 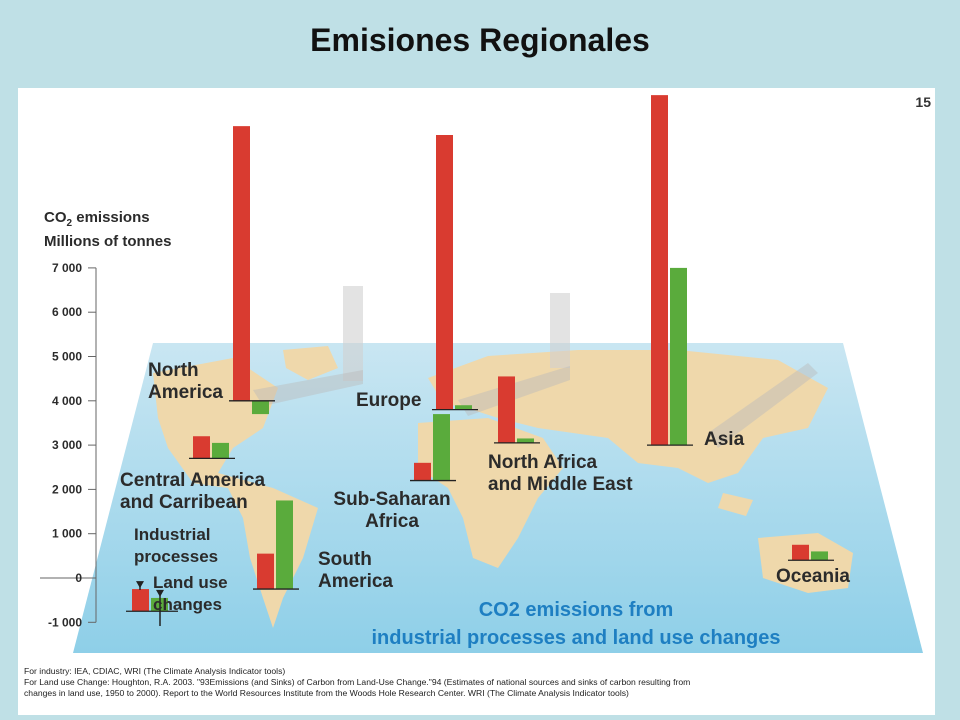 I want to click on y-tick-label: 0, so click(x=78, y=578).